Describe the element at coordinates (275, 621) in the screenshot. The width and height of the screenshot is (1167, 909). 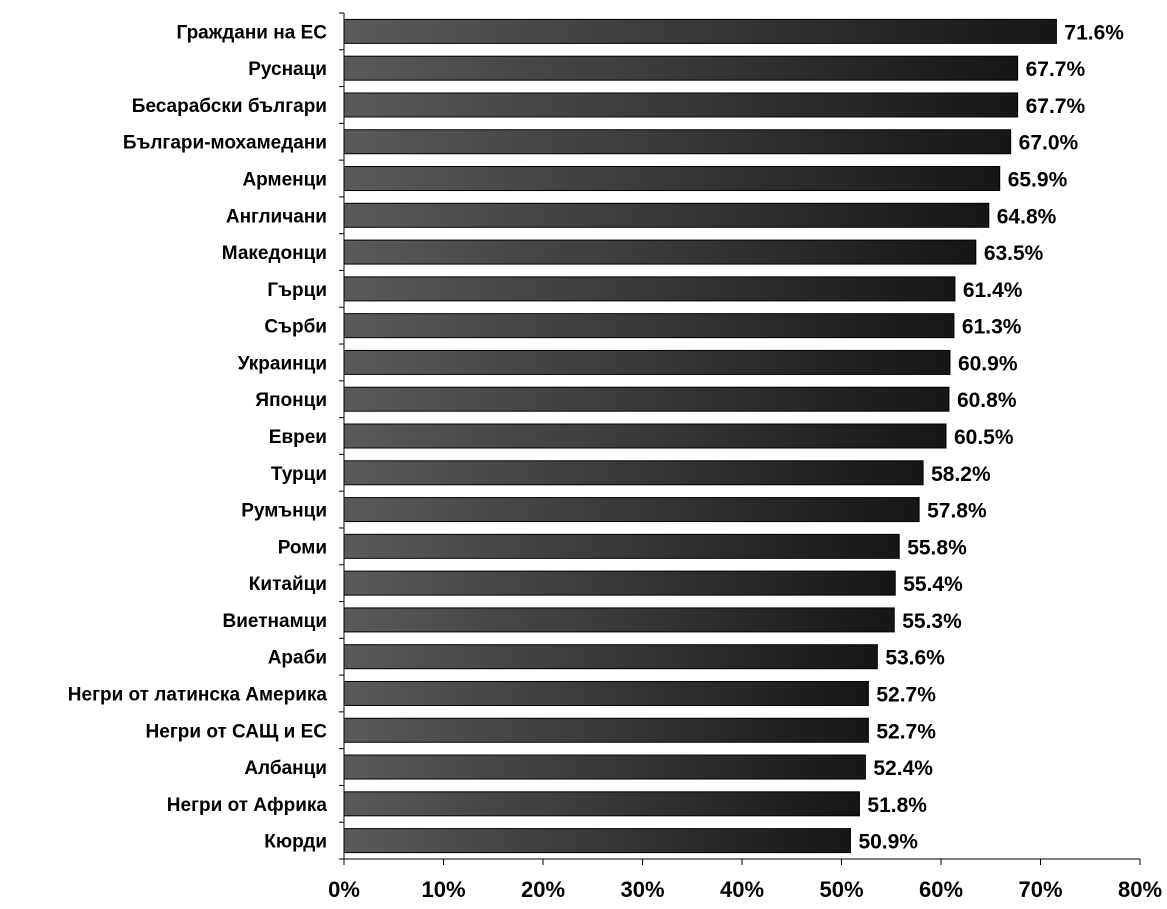
I see `category-label: Виетнамци` at that location.